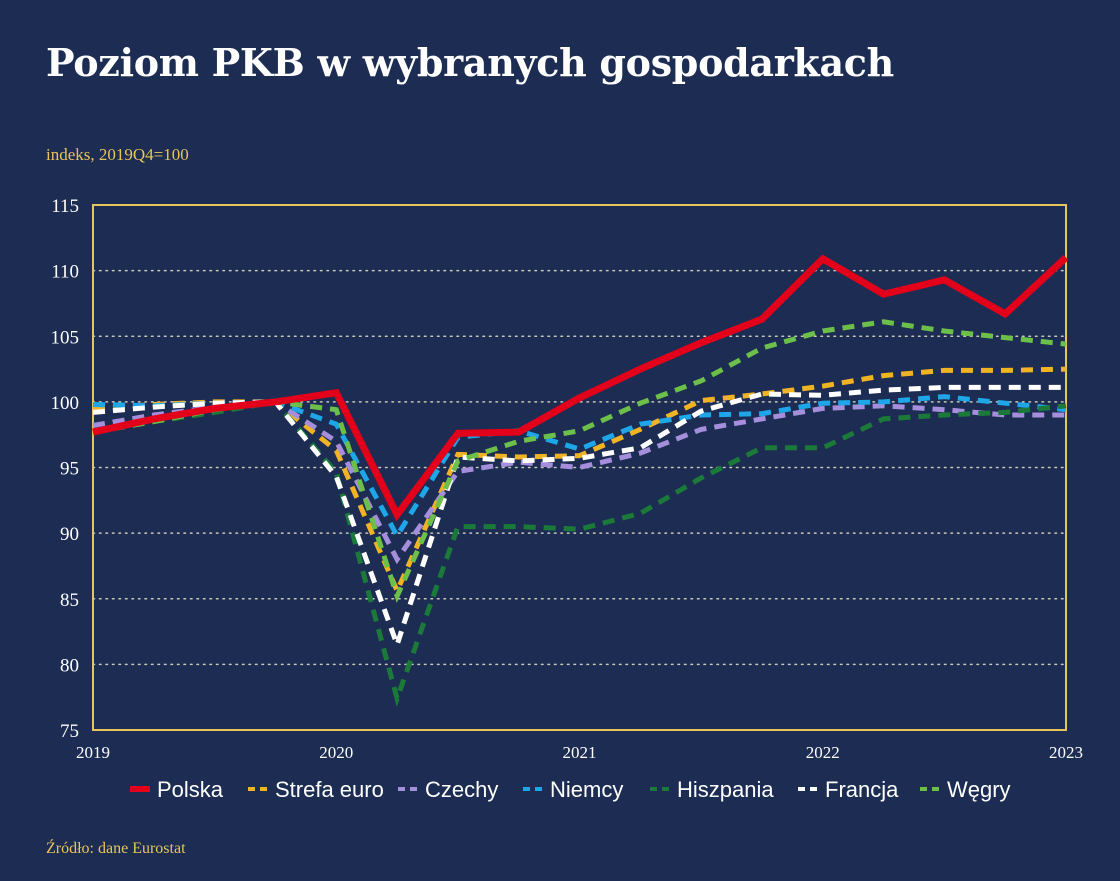 This screenshot has height=881, width=1120. Describe the element at coordinates (336, 752) in the screenshot. I see `x-tick-label: 2020` at that location.